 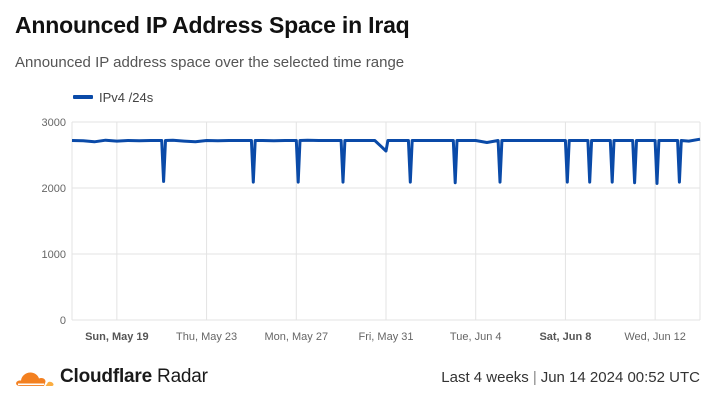 What do you see at coordinates (212, 25) in the screenshot?
I see `chart-title: Announced IP Address Space in Iraq` at bounding box center [212, 25].